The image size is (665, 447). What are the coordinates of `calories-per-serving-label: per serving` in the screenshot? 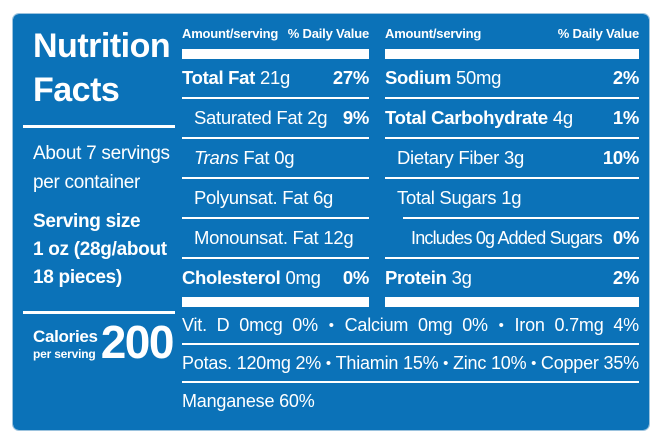 It's located at (64, 353).